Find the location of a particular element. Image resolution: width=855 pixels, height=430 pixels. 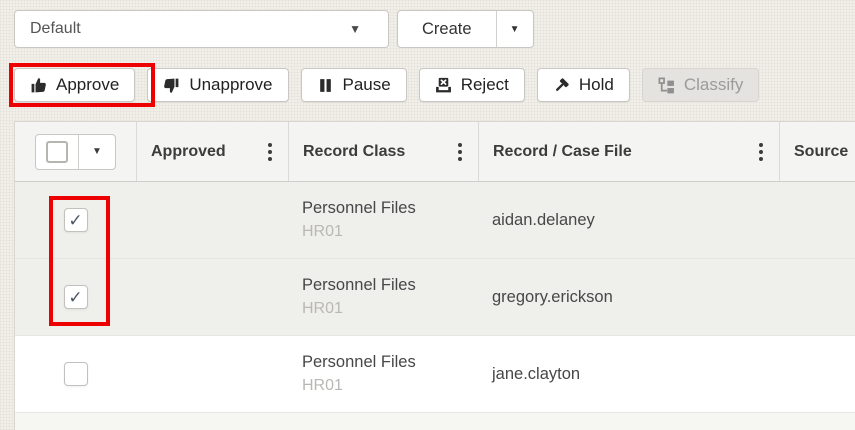

checkbox-icon is located at coordinates (57, 151).